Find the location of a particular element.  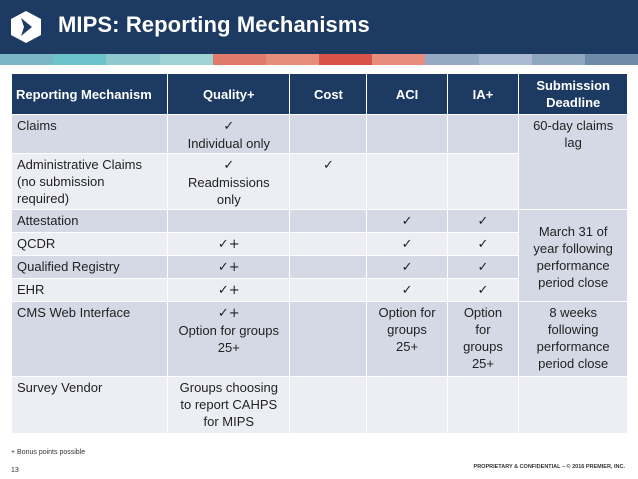

ia-note: Option is located at coordinates (483, 312).